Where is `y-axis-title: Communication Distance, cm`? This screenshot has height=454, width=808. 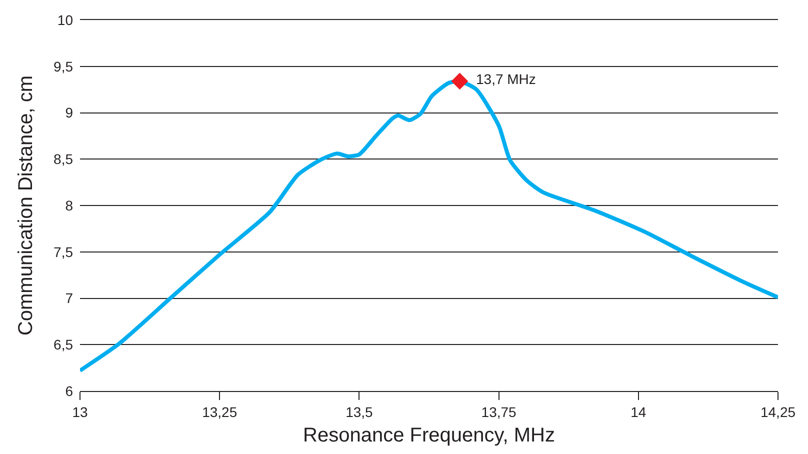 y-axis-title: Communication Distance, cm is located at coordinates (26, 205).